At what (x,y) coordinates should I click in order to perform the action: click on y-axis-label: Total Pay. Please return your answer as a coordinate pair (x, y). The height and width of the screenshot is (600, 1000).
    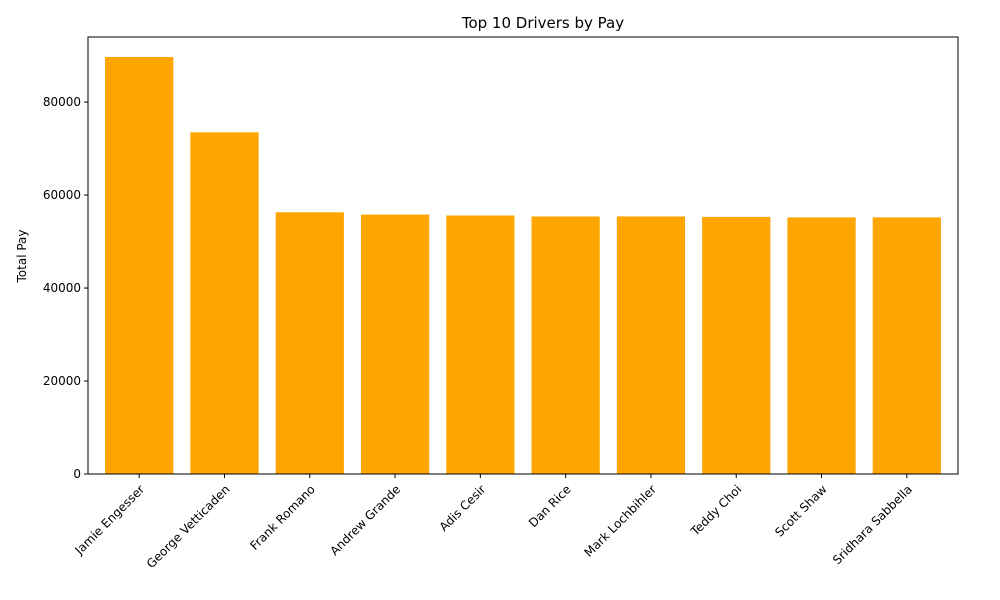
    Looking at the image, I should click on (22, 257).